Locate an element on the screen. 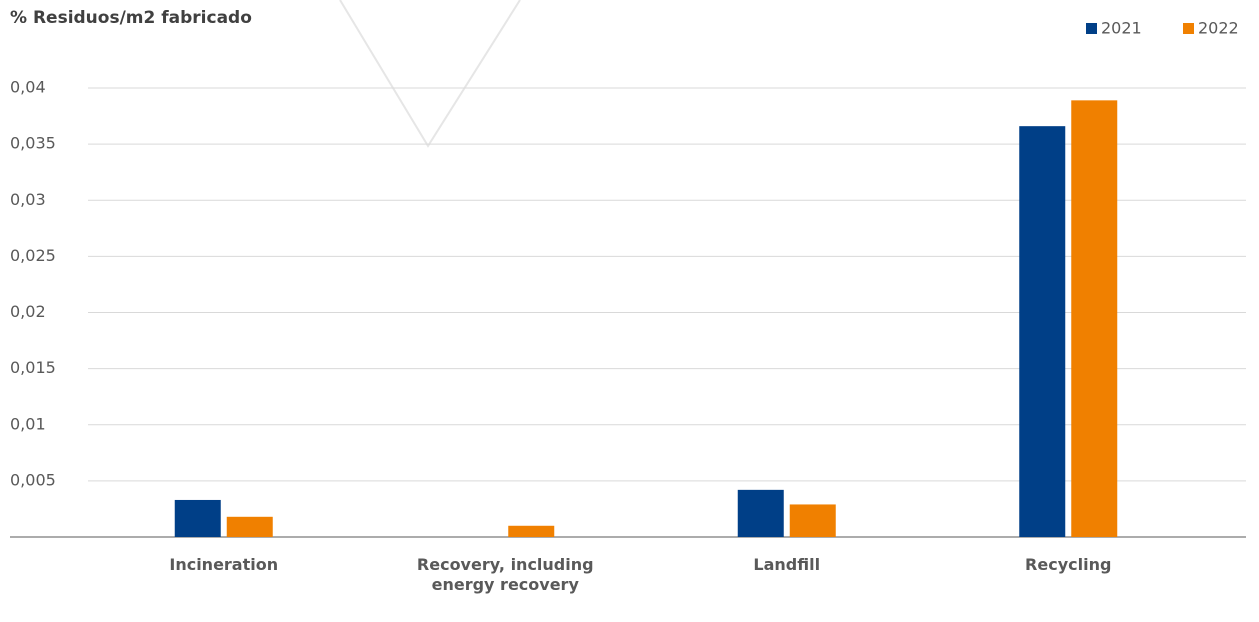 The height and width of the screenshot is (622, 1259). legend-label: 2022 is located at coordinates (1218, 28).